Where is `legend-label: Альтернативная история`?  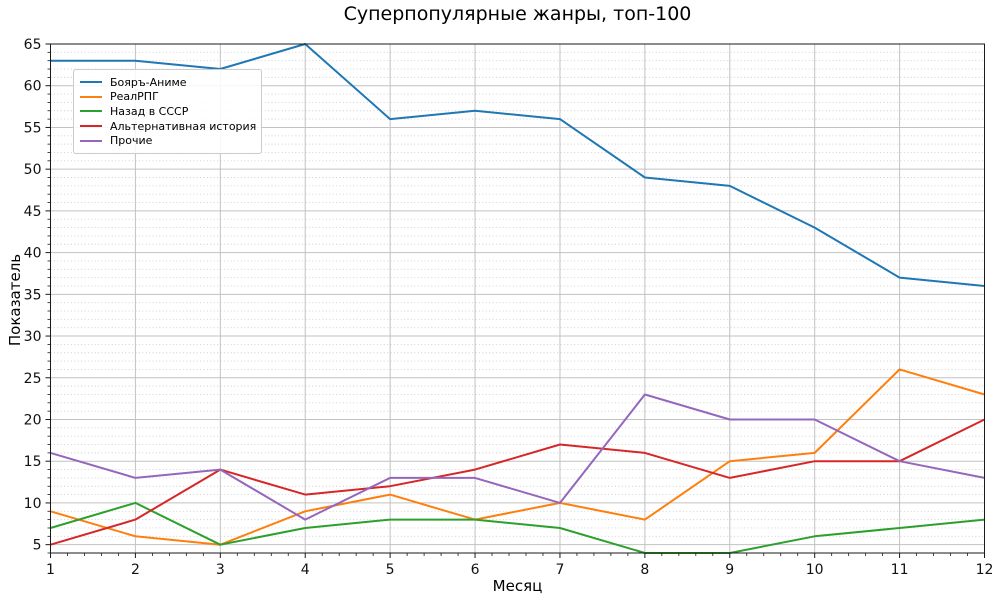
legend-label: Альтернативная история is located at coordinates (183, 126).